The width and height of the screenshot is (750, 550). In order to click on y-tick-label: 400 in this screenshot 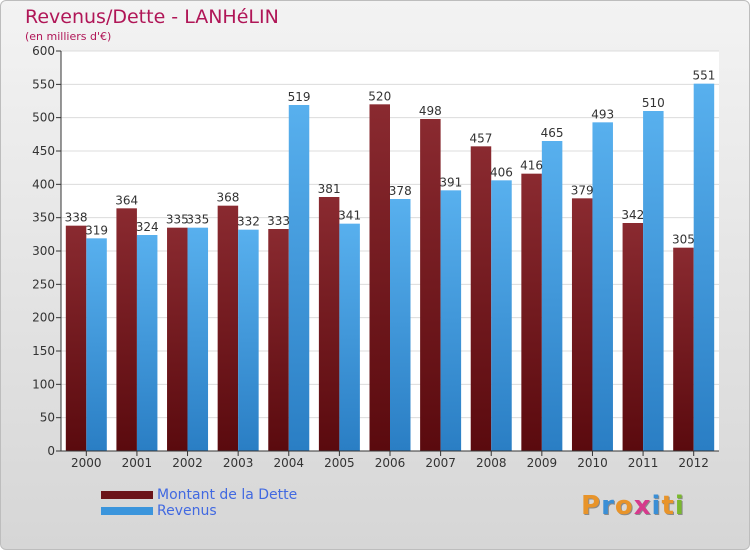, I will do `click(43, 184)`.